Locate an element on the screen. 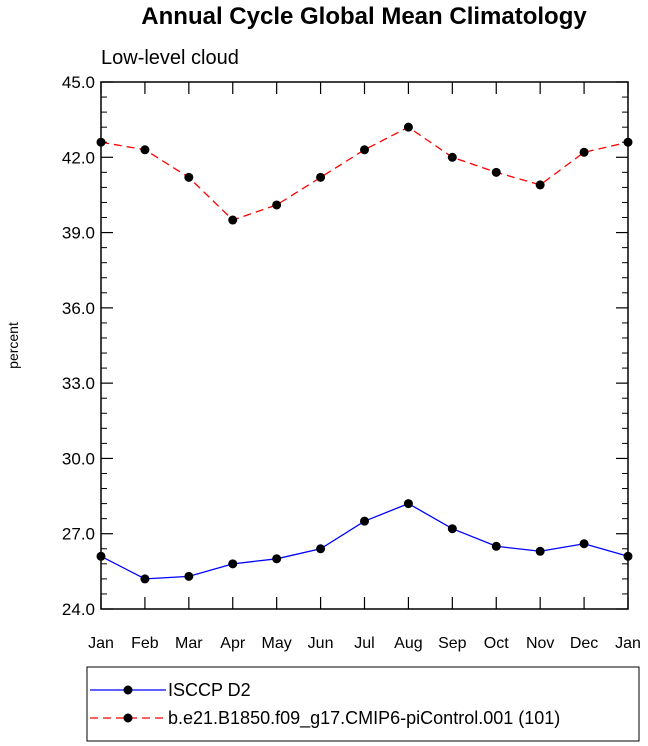 The image size is (648, 746). x-tick-label: Oct is located at coordinates (496, 643).